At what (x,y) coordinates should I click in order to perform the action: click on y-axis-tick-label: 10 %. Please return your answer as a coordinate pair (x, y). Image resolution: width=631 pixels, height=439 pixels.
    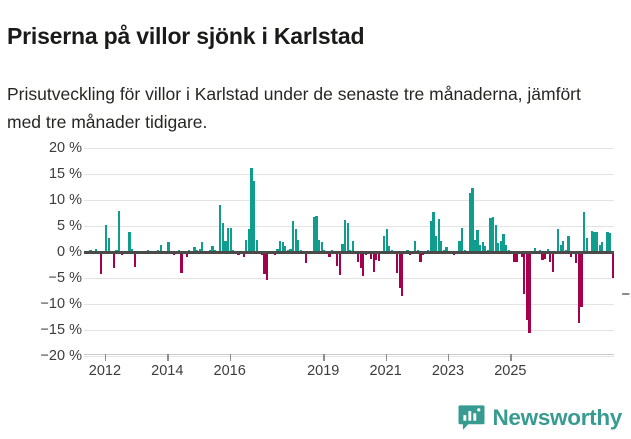
    Looking at the image, I should click on (65, 200).